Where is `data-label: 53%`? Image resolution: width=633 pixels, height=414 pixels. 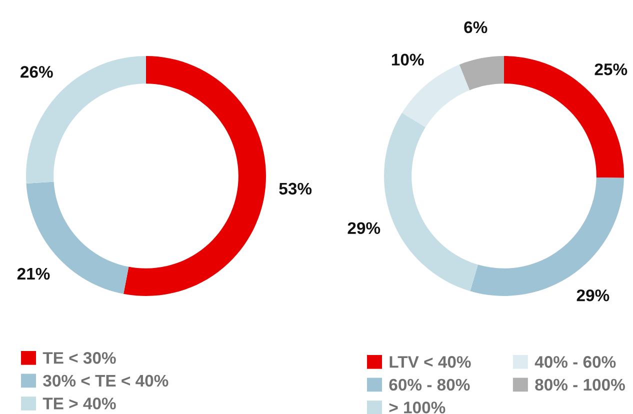
data-label: 53% is located at coordinates (295, 188).